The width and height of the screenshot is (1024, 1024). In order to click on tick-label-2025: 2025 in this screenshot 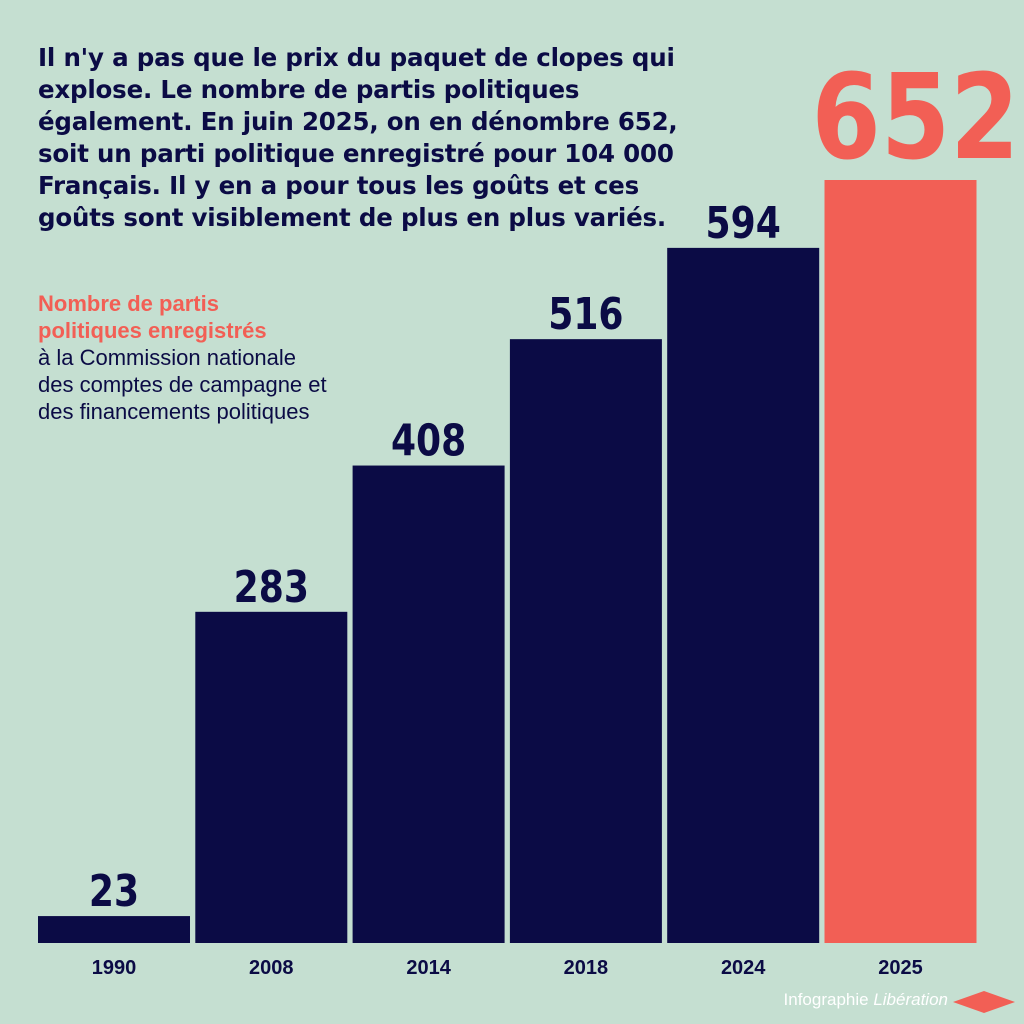, I will do `click(900, 968)`.